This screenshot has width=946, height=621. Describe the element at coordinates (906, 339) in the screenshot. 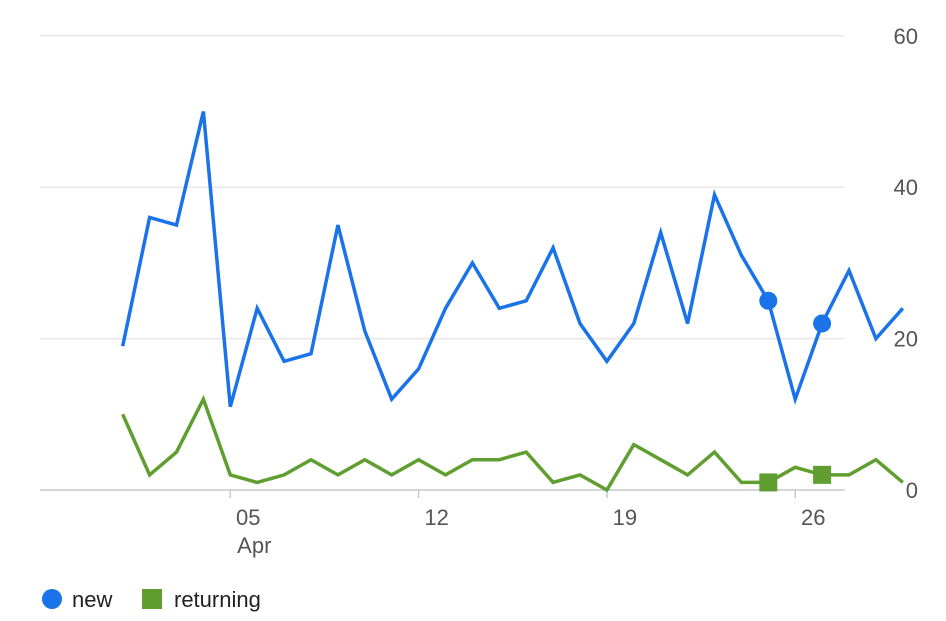

I see `y-tick-label: 20` at that location.